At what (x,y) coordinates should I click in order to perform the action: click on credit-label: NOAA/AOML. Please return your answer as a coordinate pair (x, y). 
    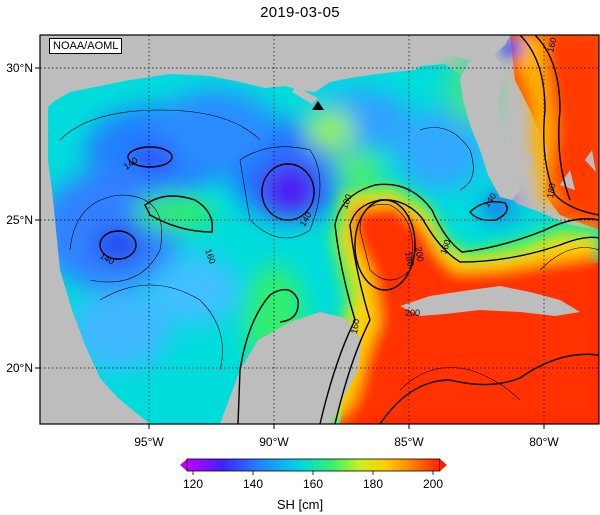
    Looking at the image, I should click on (86, 46).